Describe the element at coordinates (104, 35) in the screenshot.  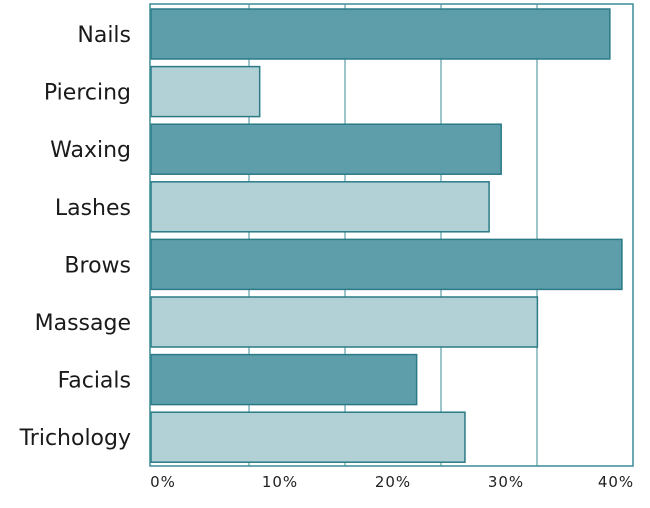
I see `category-label: Nails` at that location.